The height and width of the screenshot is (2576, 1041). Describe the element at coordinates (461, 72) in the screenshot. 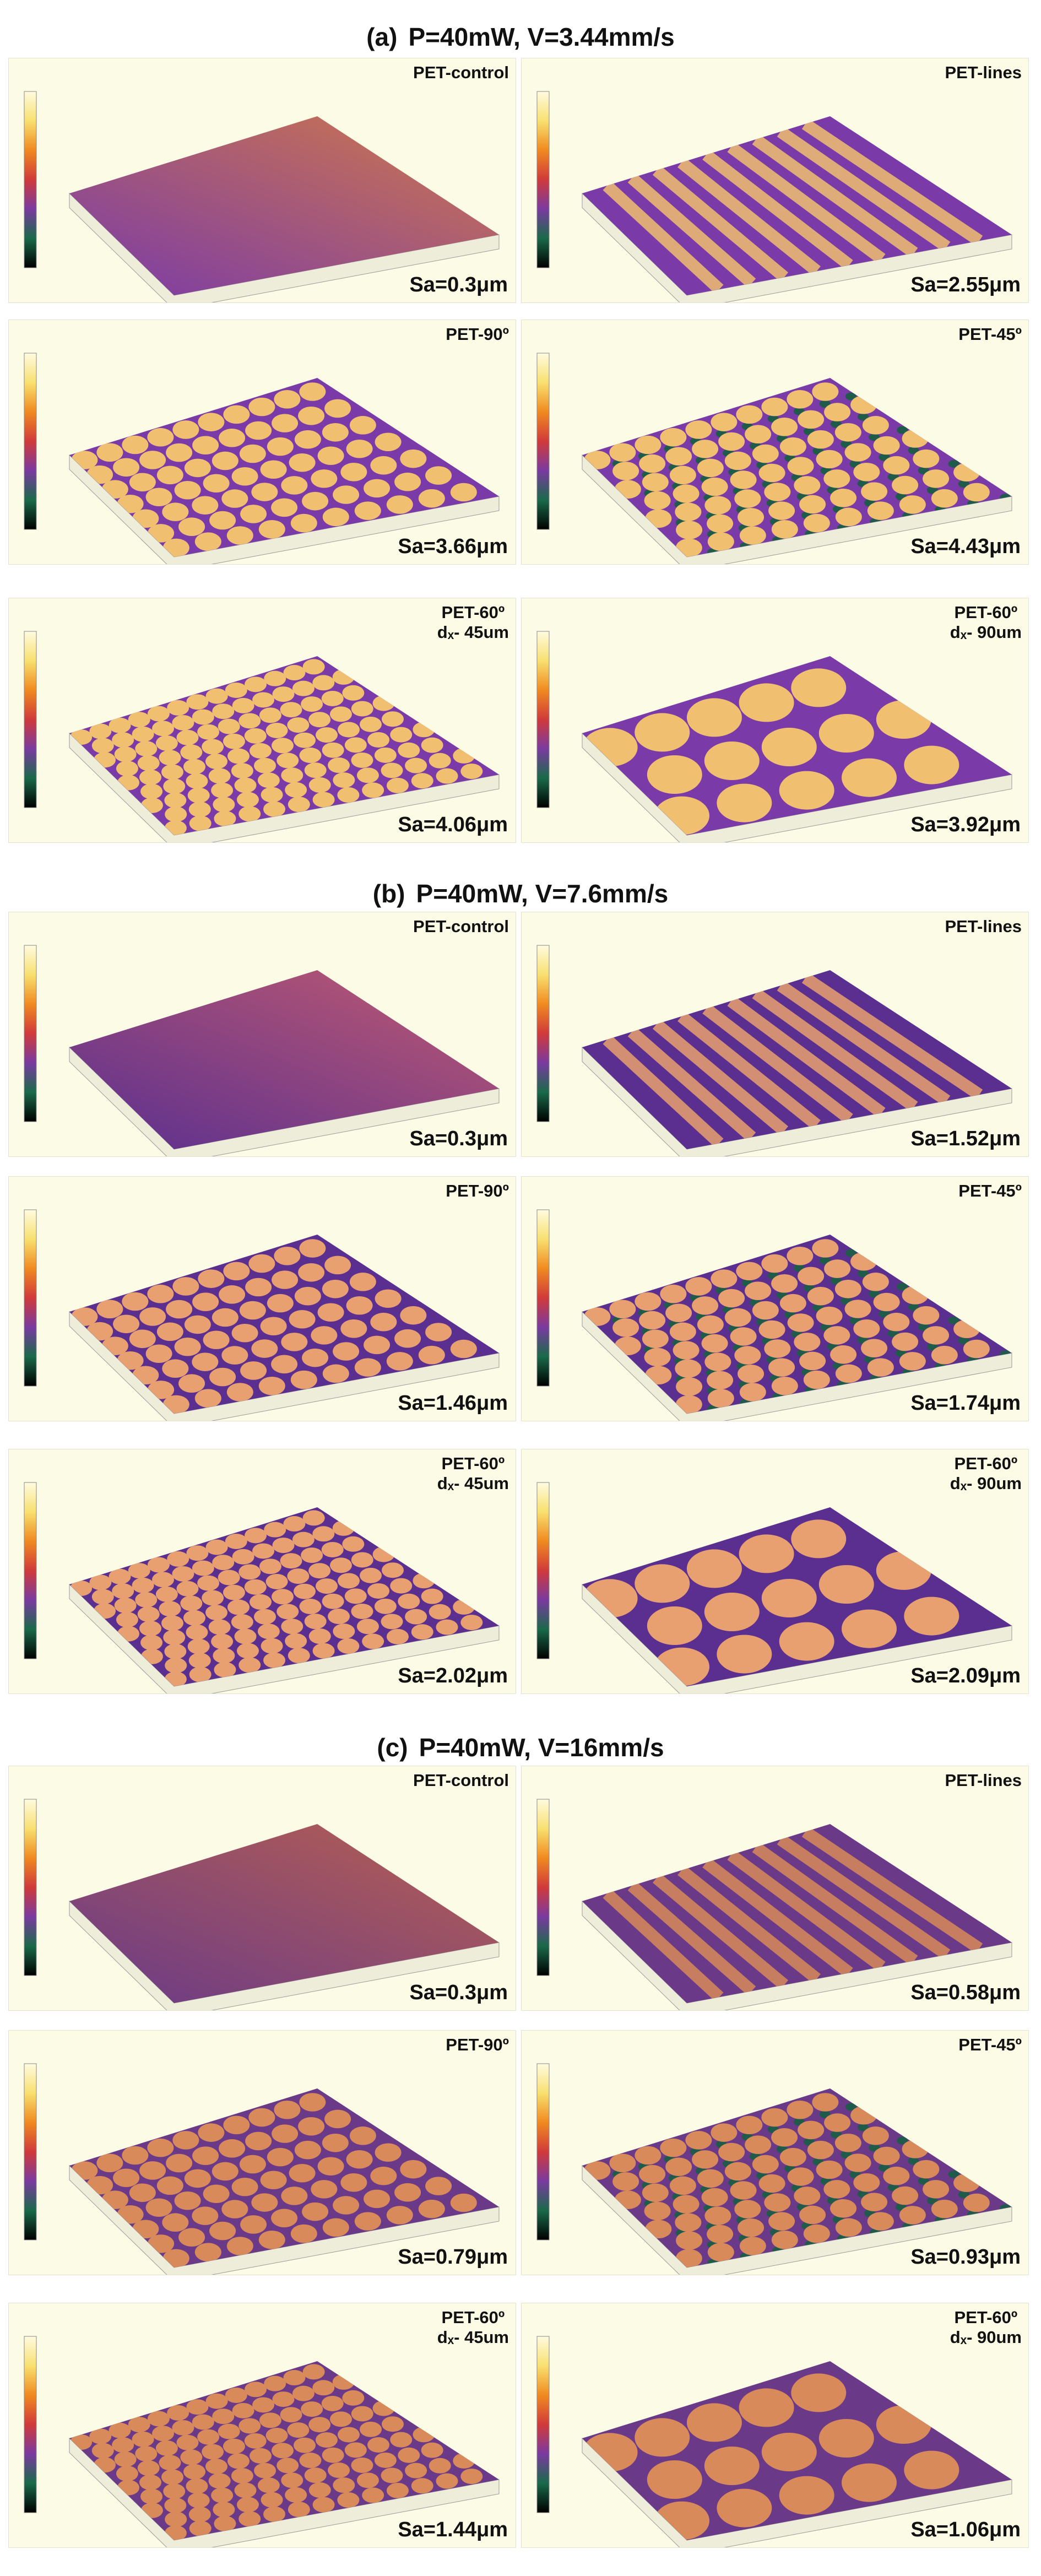

I see `sample-name: PET-control` at that location.